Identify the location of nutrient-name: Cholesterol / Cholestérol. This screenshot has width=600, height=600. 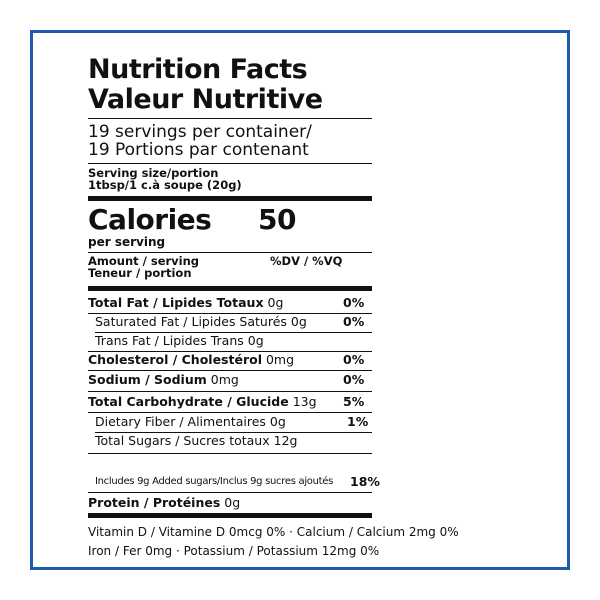
(175, 359).